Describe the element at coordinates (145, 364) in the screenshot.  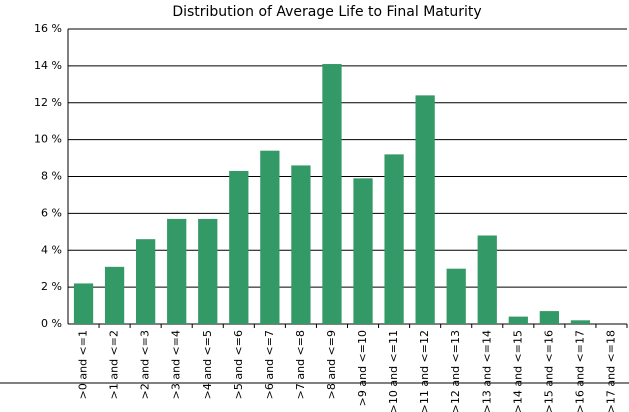
I see `x-tick-label: >2 and <=3` at that location.